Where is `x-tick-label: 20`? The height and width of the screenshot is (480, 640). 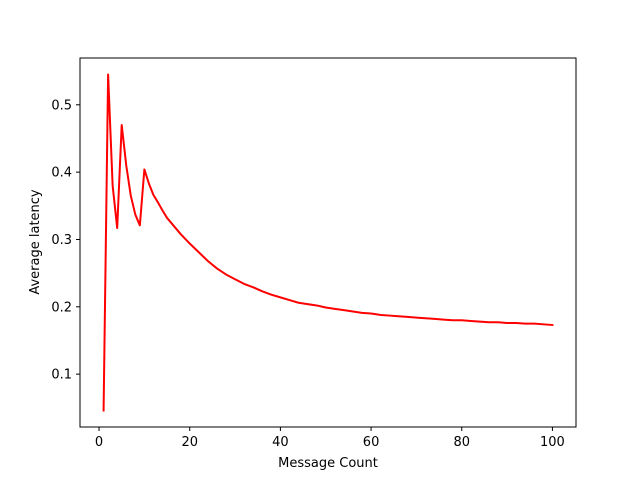
x-tick-label: 20 is located at coordinates (189, 442).